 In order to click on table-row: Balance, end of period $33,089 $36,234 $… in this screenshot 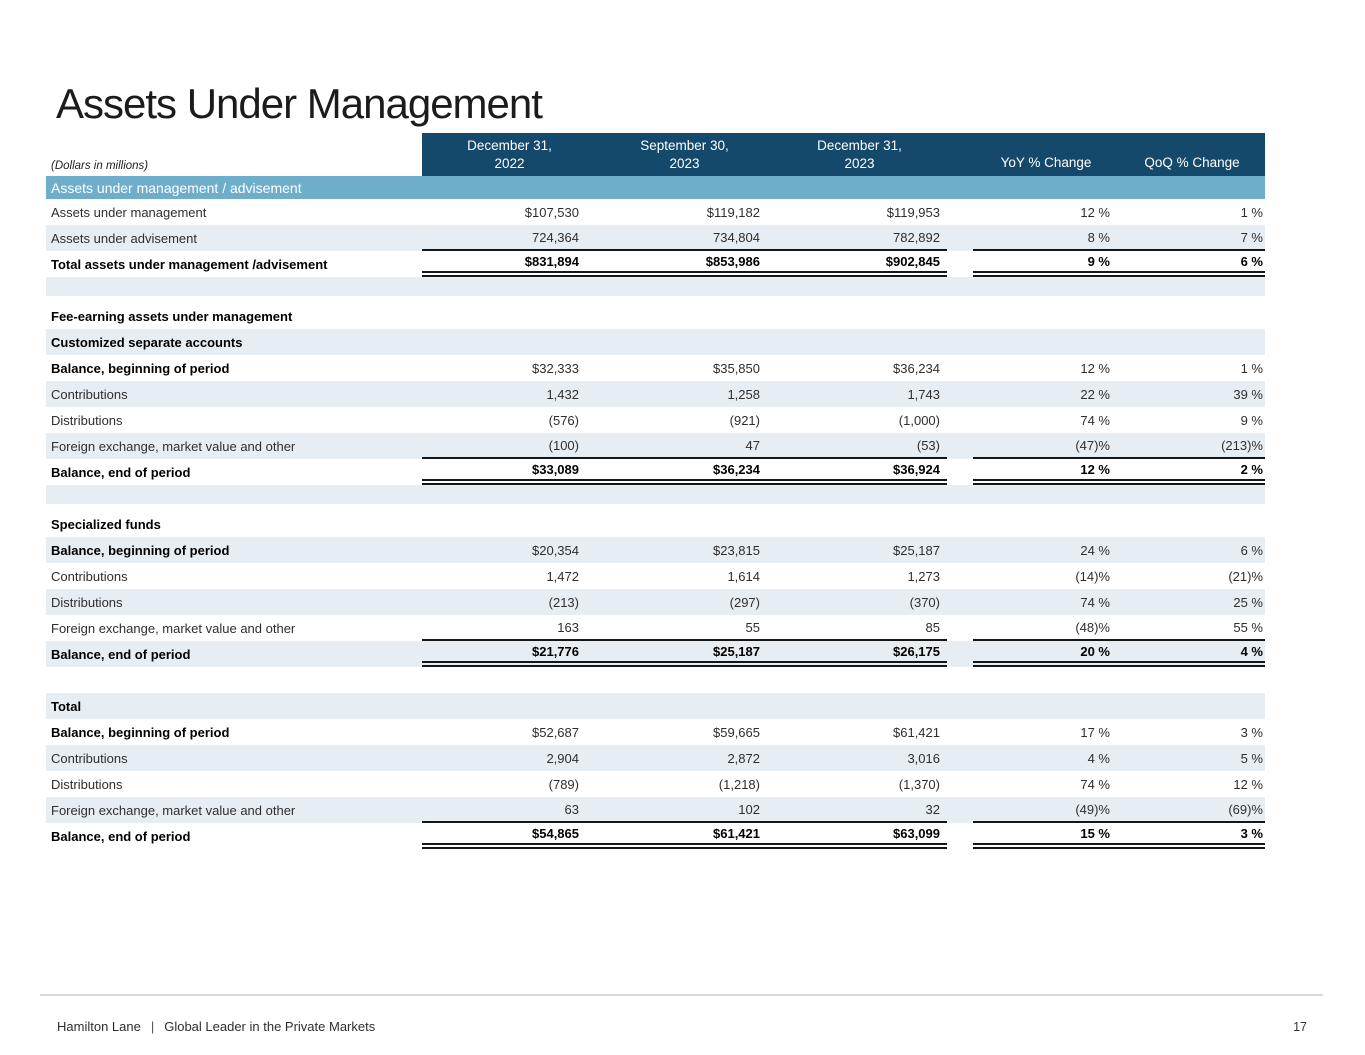, I will do `click(655, 472)`.